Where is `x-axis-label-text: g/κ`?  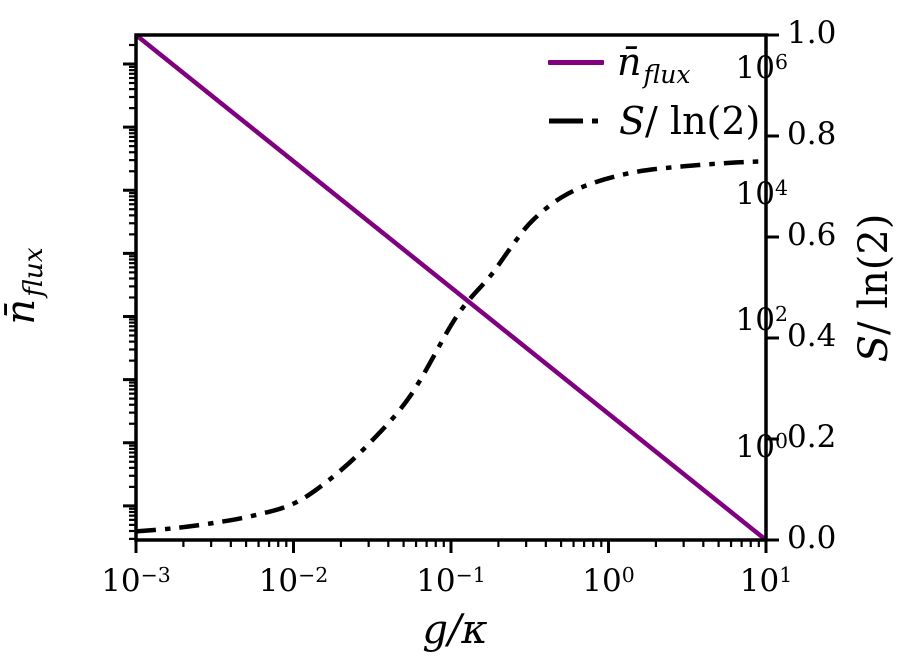
x-axis-label-text: g/κ is located at coordinates (455, 630).